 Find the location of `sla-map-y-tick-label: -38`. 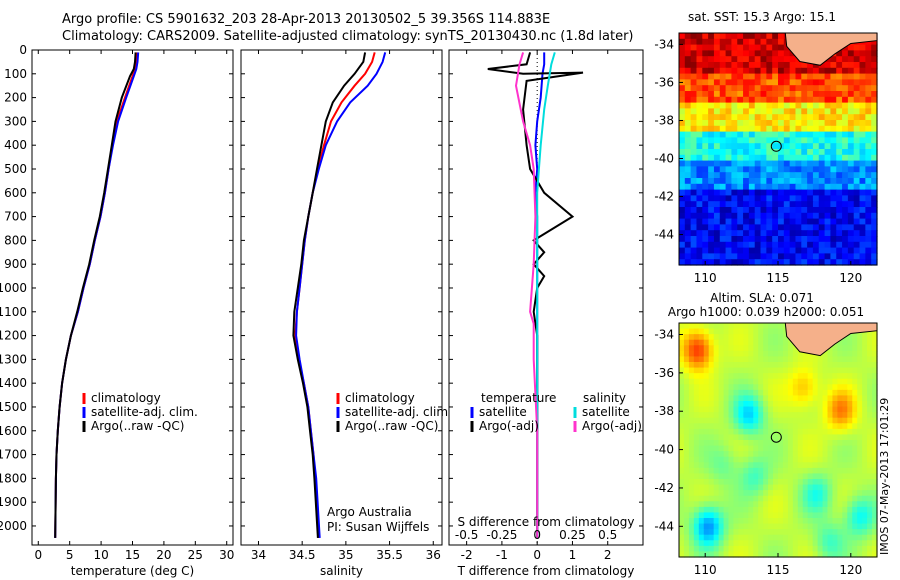

sla-map-y-tick-label: -38 is located at coordinates (664, 411).